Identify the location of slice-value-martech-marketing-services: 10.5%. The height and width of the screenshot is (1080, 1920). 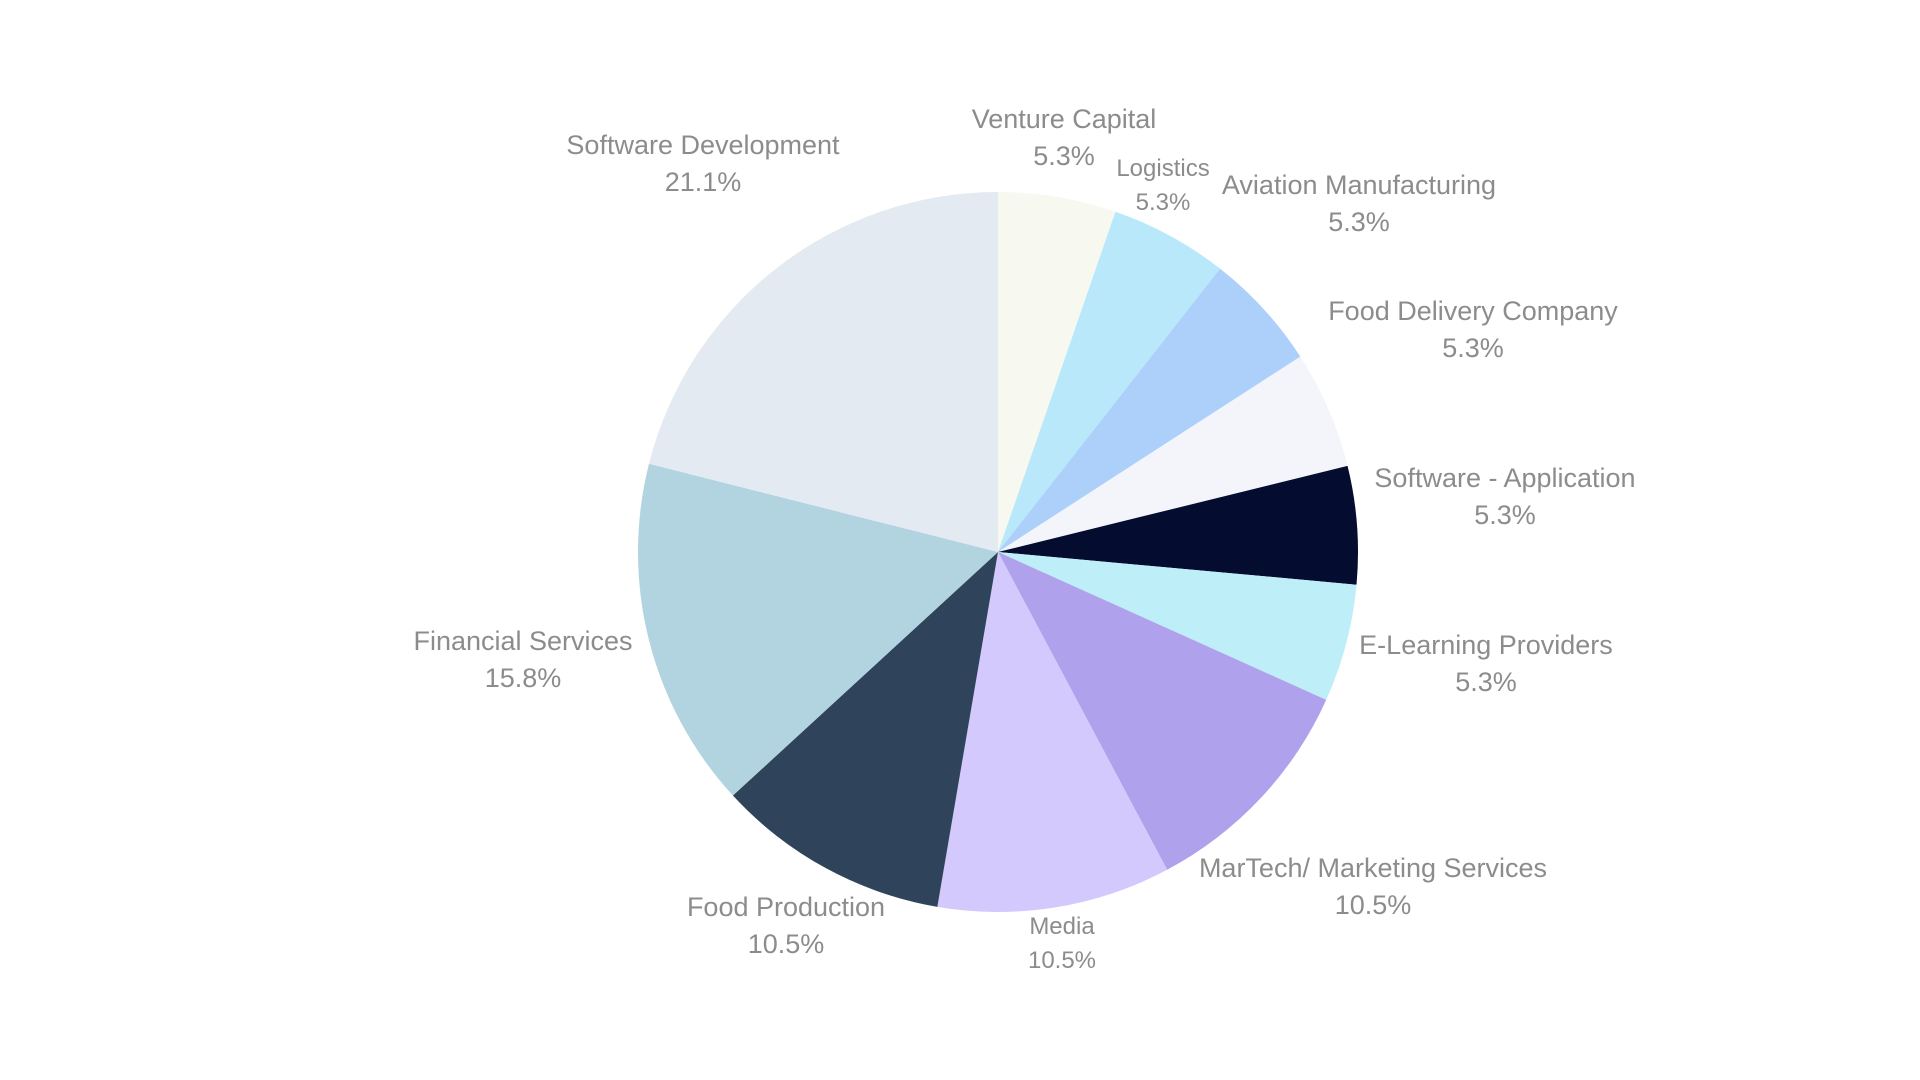
(1373, 905).